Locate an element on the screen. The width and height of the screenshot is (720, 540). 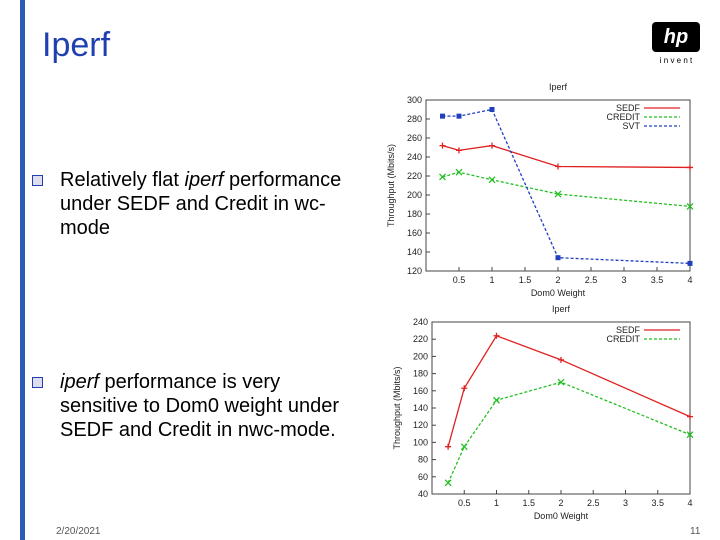
text: Relatively flat is located at coordinates (122, 180).